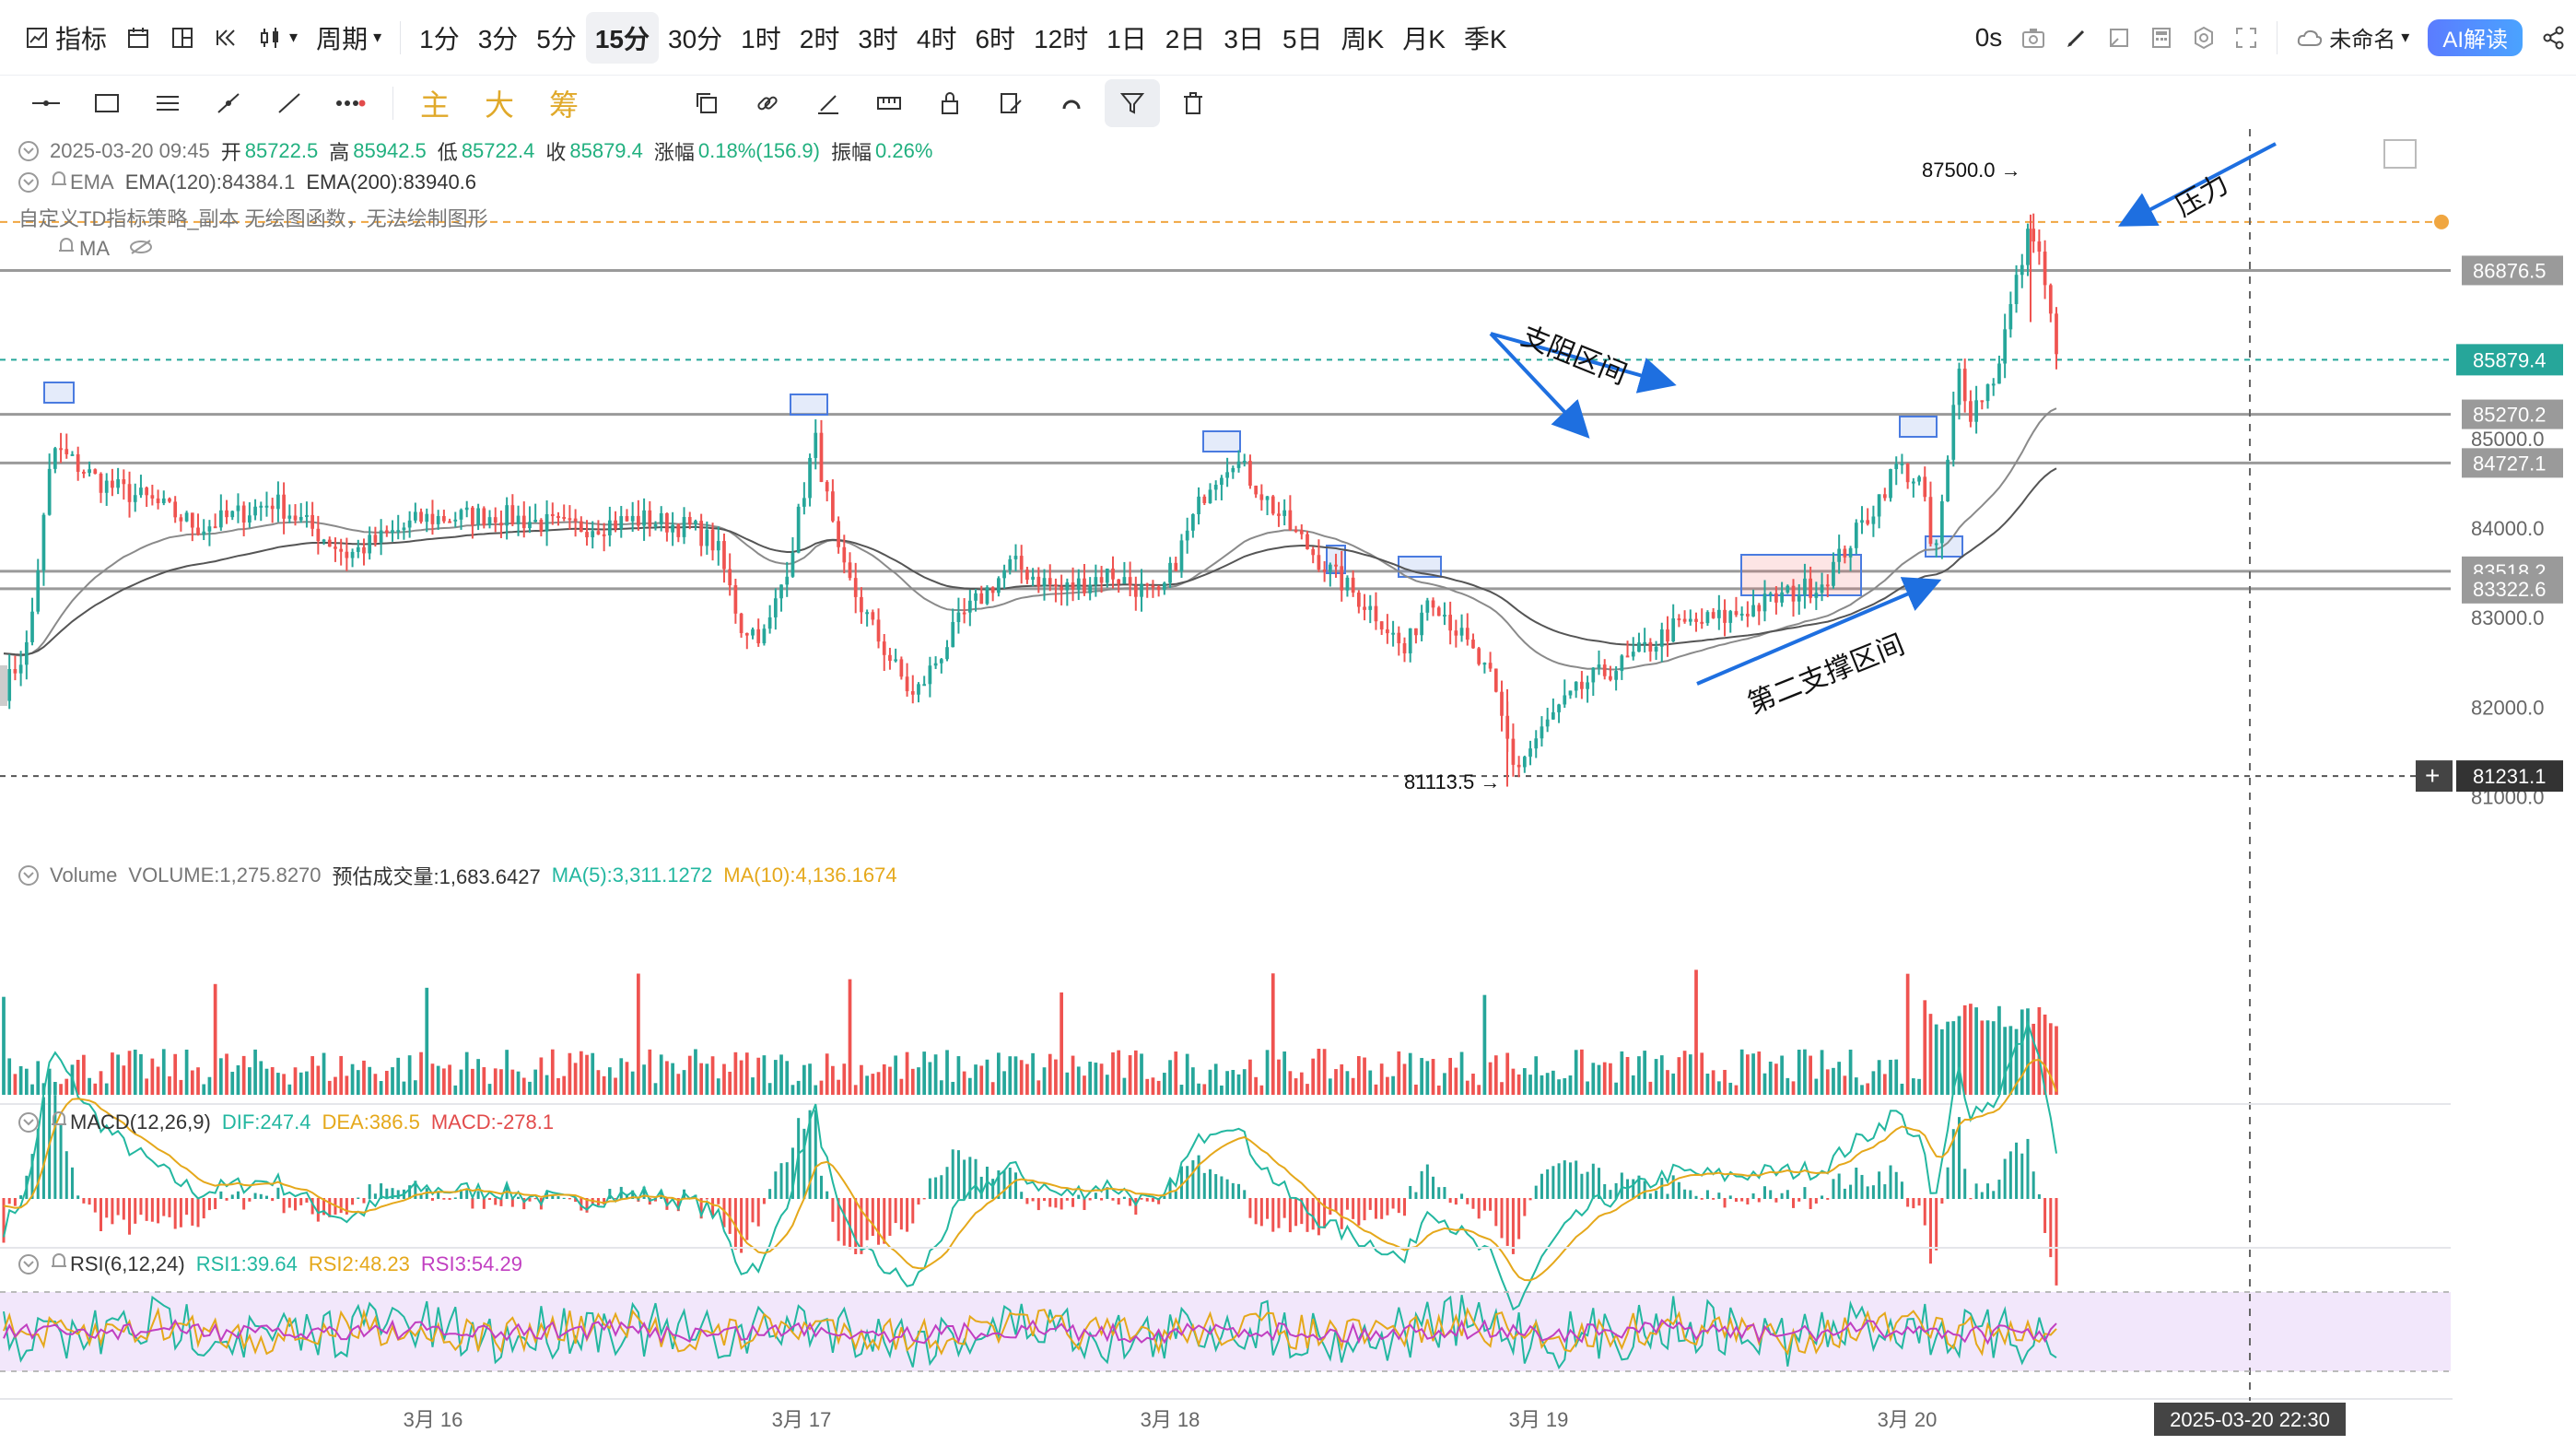 Image resolution: width=2576 pixels, height=1445 pixels. I want to click on more-tools-icon, so click(350, 103).